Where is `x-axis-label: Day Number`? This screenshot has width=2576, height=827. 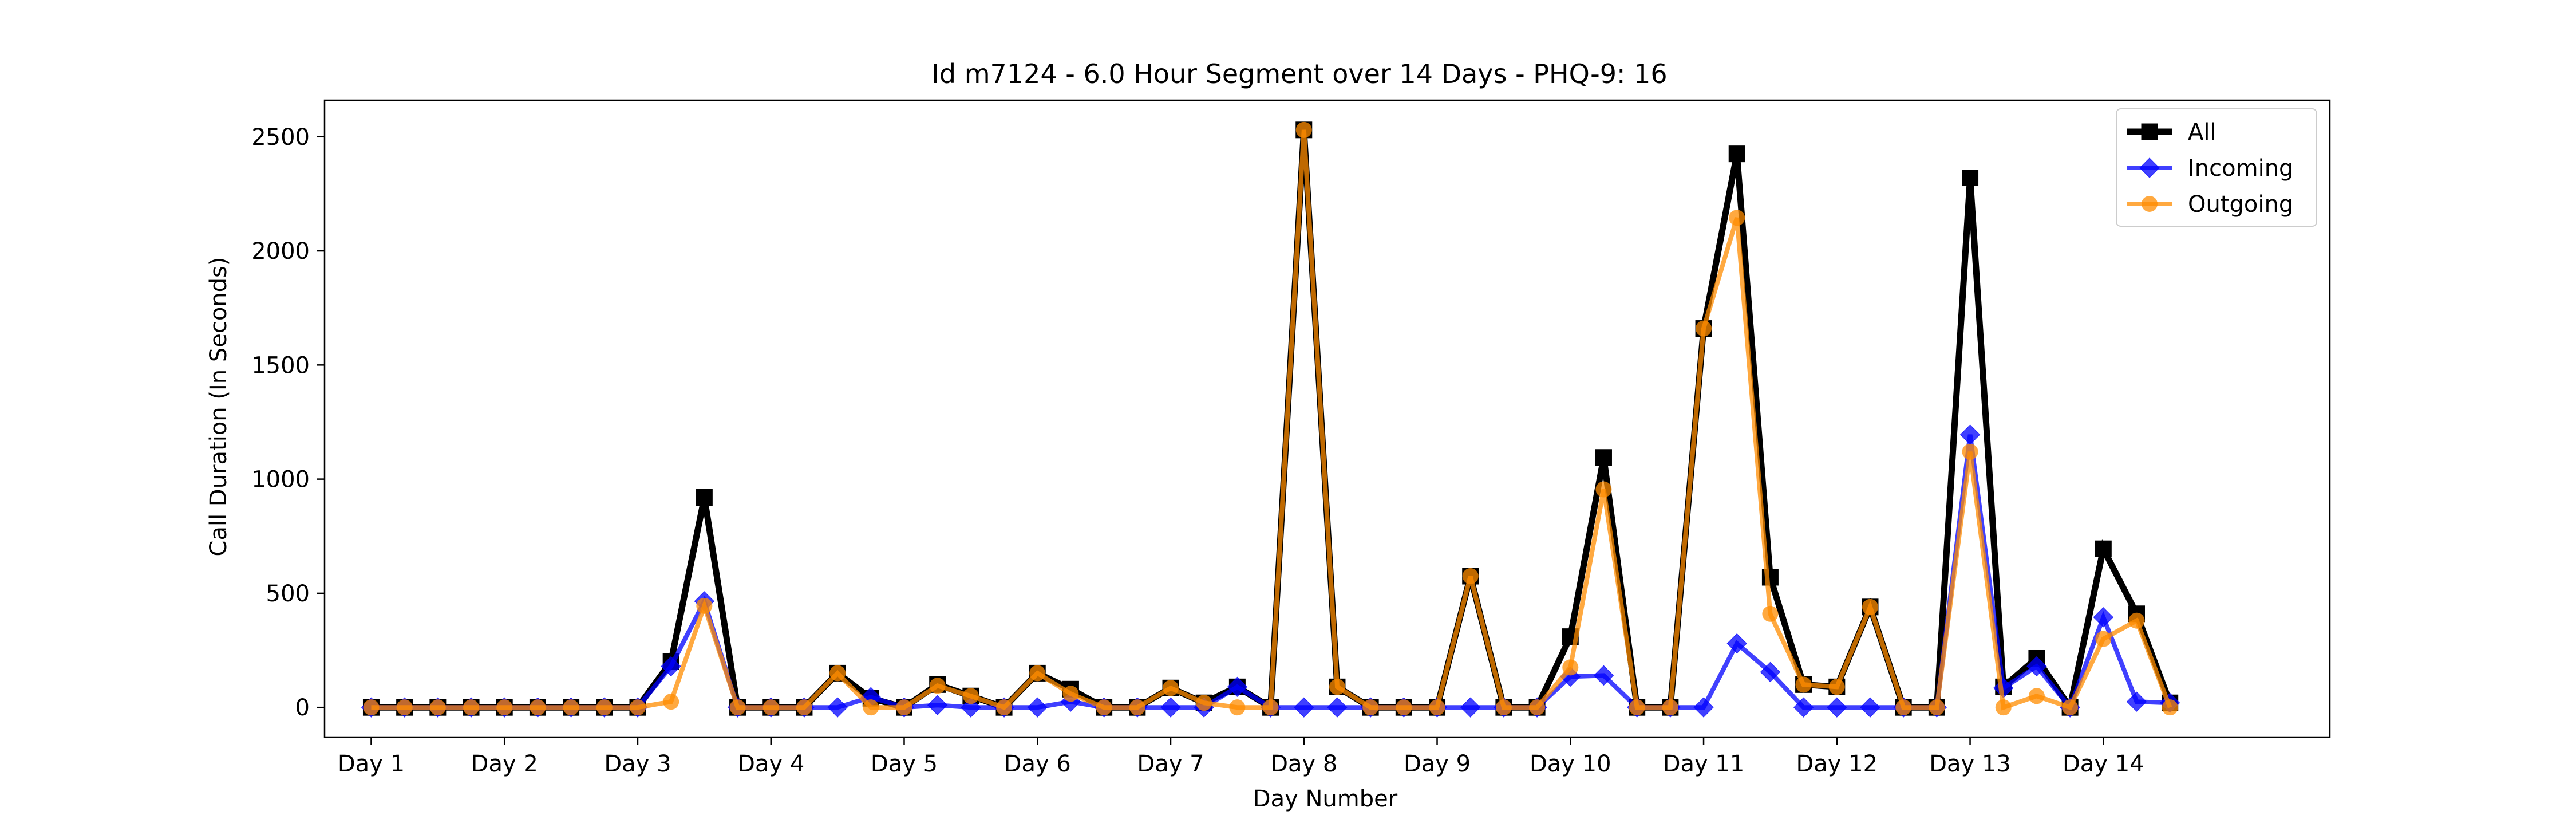
x-axis-label: Day Number is located at coordinates (1325, 799).